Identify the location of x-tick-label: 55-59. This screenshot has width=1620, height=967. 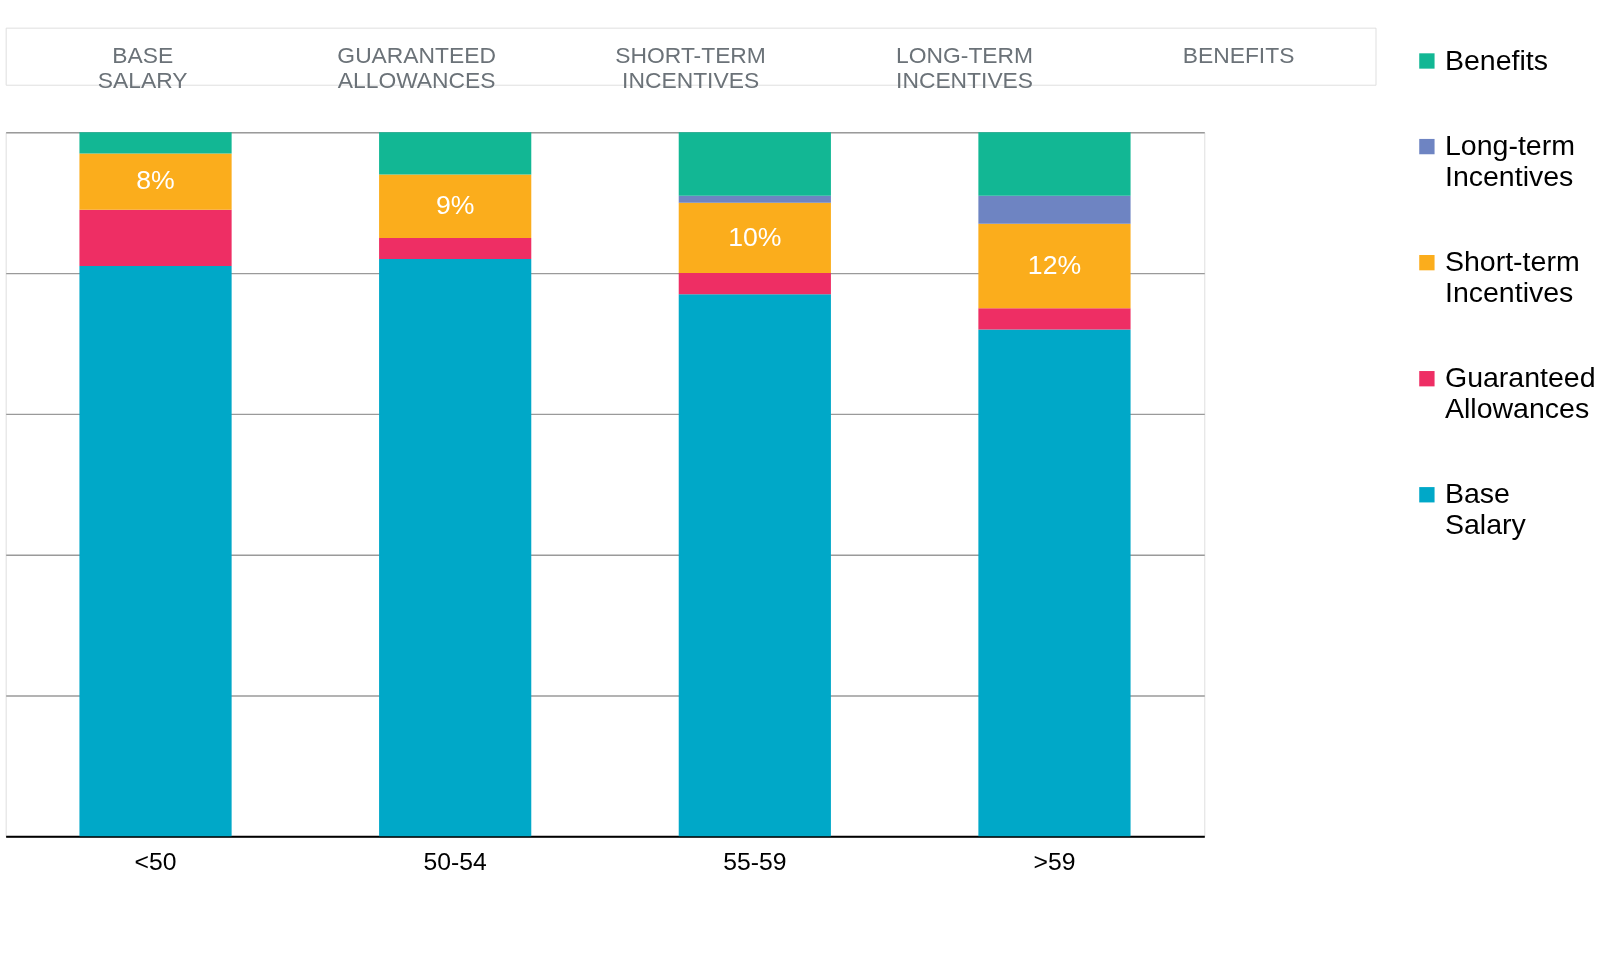
(755, 862).